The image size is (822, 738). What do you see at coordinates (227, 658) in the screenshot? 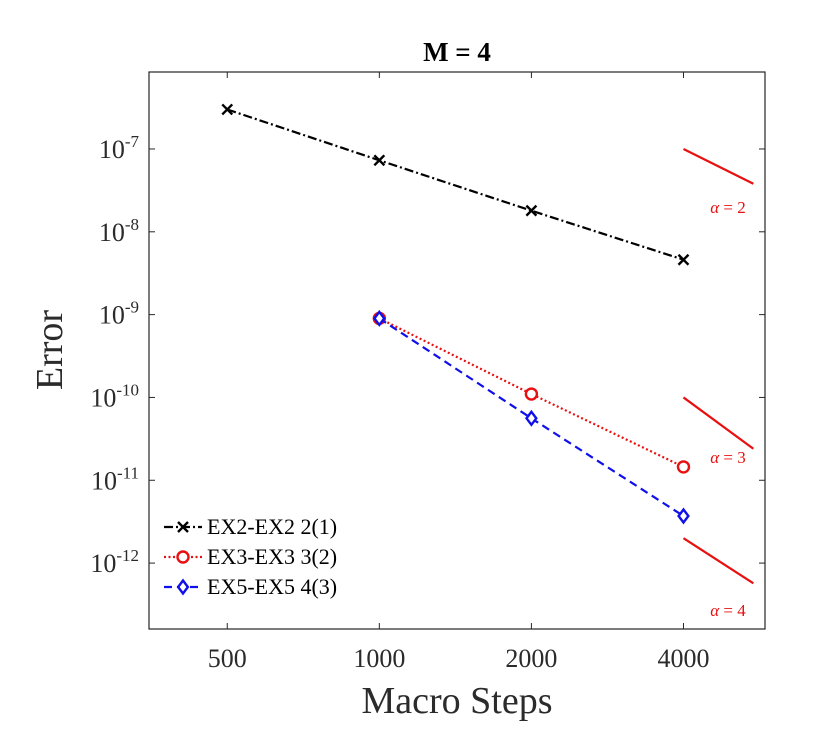
I see `x-tick-label: 500` at bounding box center [227, 658].